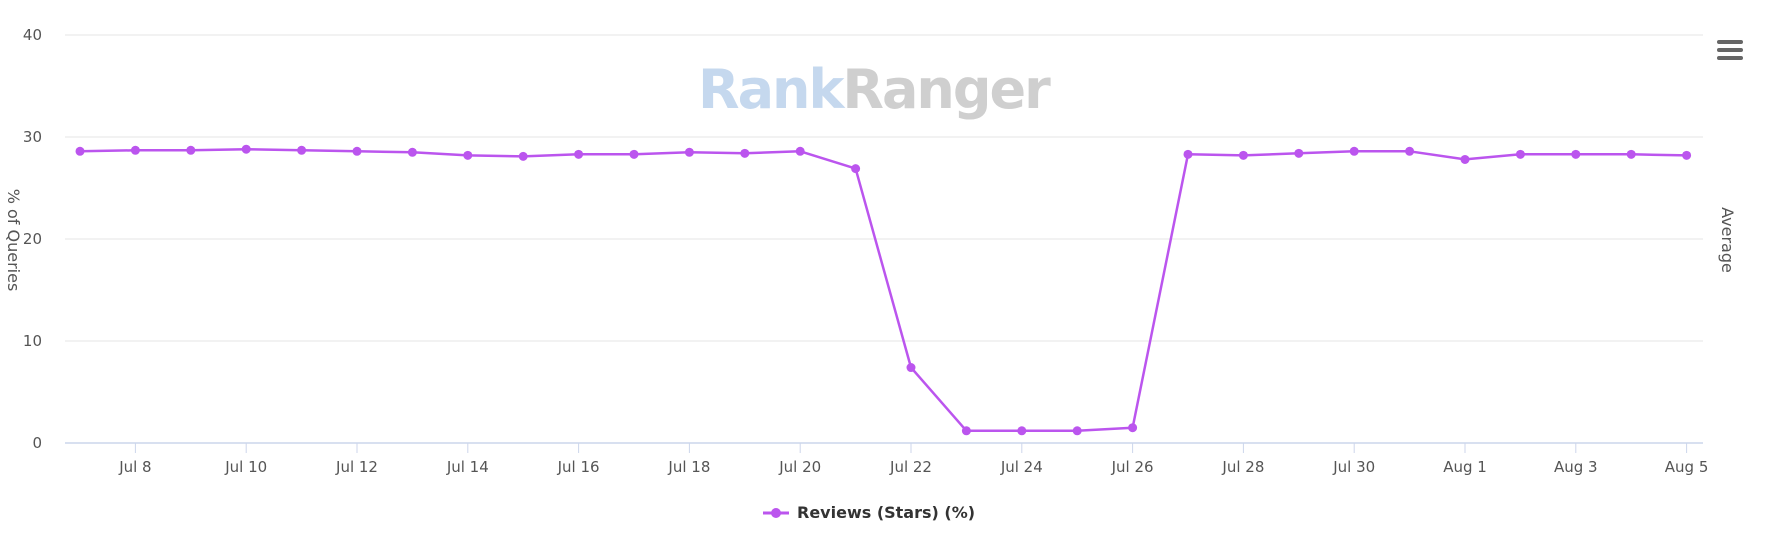 Image resolution: width=1765 pixels, height=538 pixels. Describe the element at coordinates (1132, 467) in the screenshot. I see `x-tick-label: Jul 26` at that location.